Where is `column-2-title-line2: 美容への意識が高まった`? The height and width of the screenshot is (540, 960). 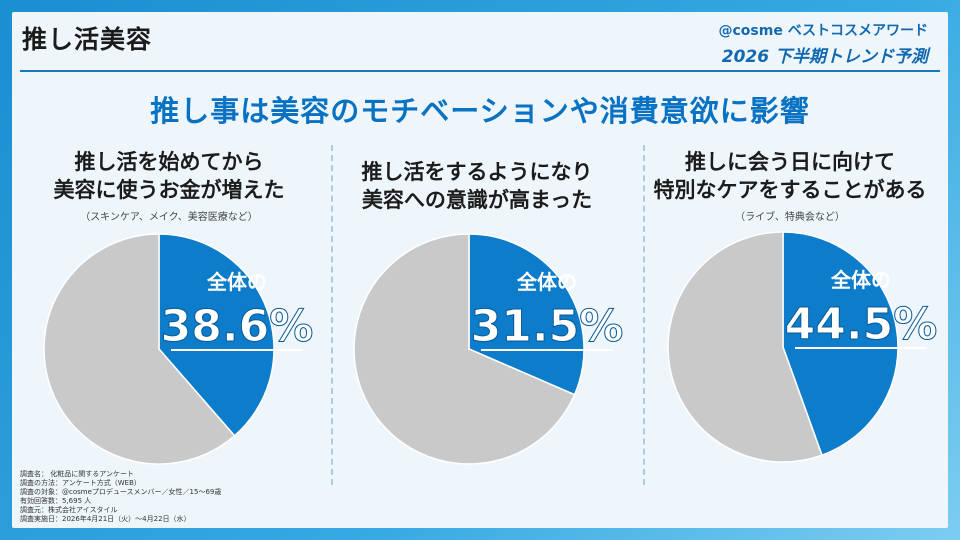
column-2-title-line2: 美容への意識が高まった is located at coordinates (477, 200).